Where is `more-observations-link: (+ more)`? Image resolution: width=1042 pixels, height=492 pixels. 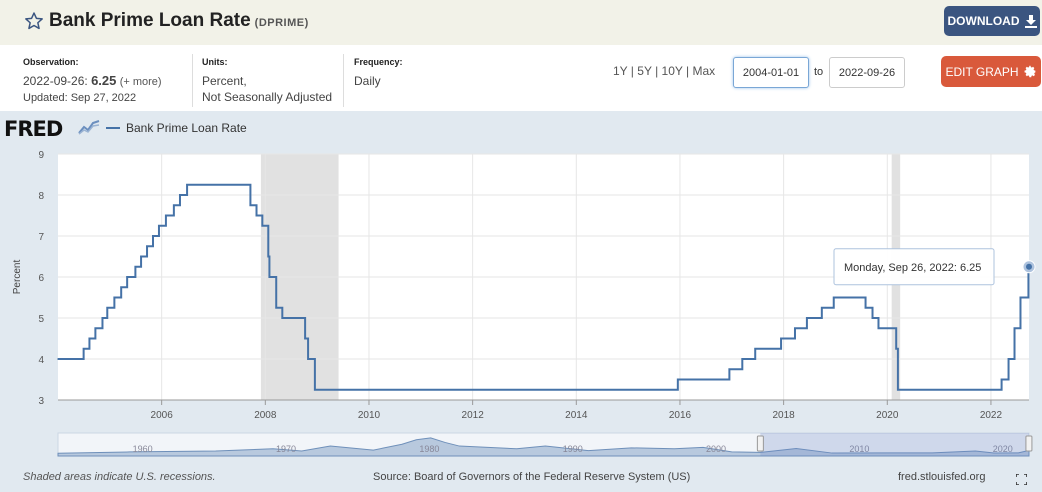
more-observations-link: (+ more) is located at coordinates (140, 82).